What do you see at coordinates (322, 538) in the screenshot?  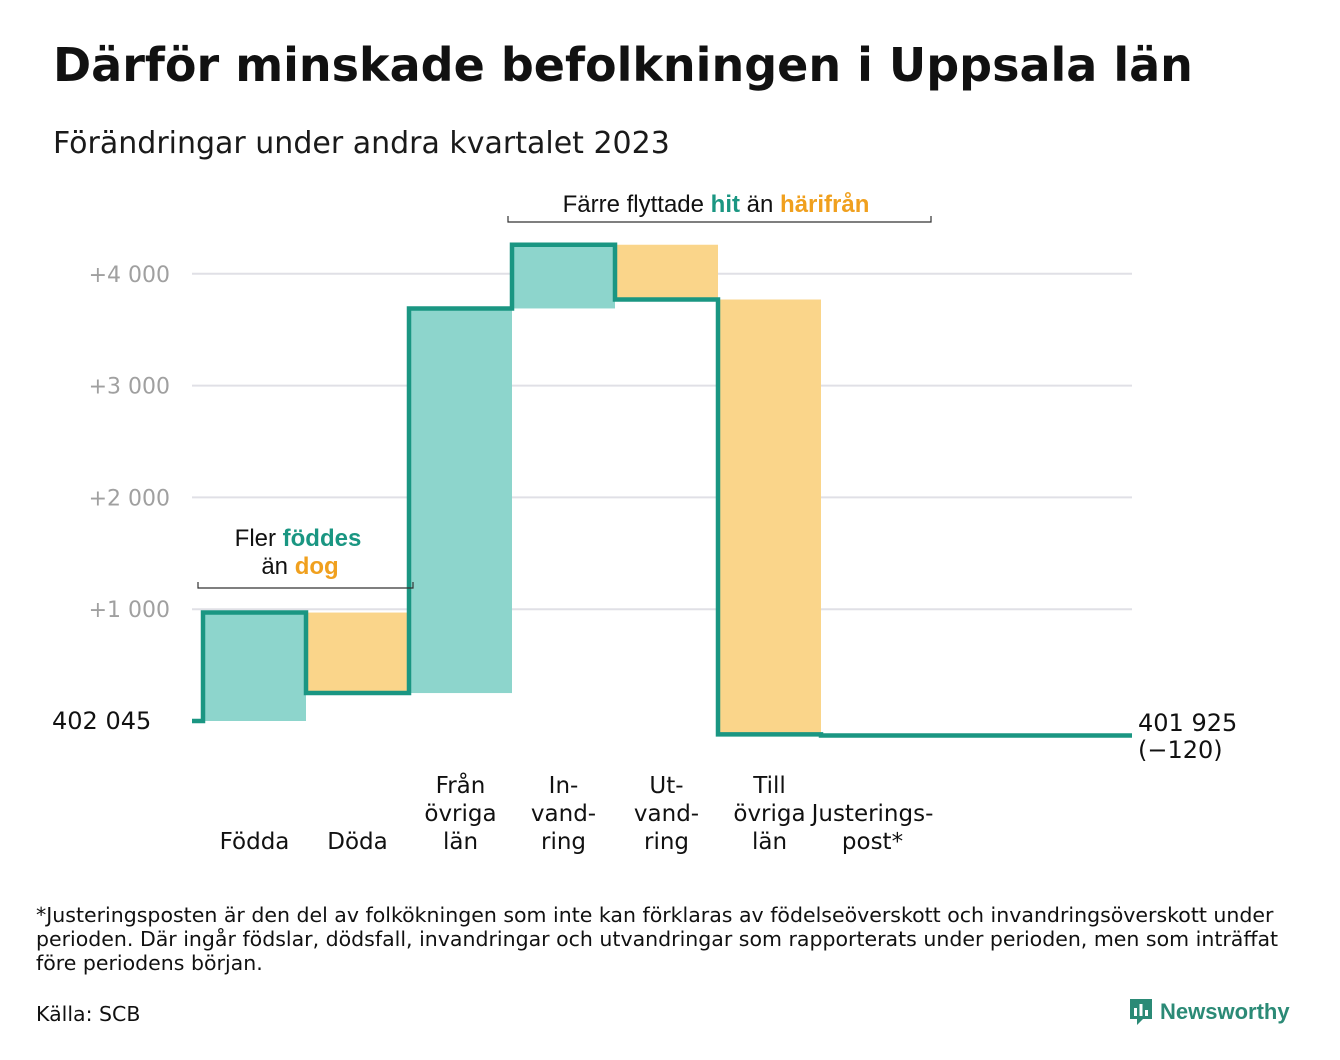 I see `annotation-highlight-born: föddes` at bounding box center [322, 538].